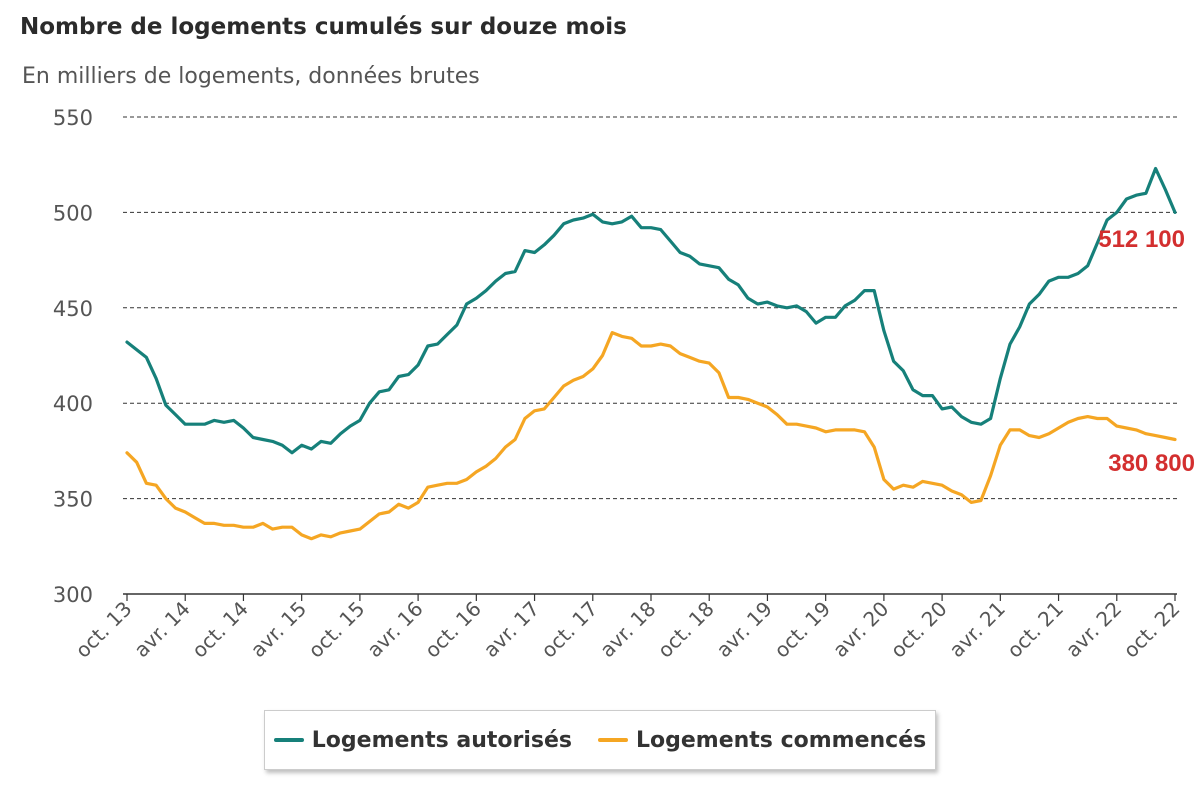 This screenshot has height=800, width=1200. What do you see at coordinates (73, 118) in the screenshot?
I see `y-tick-label: 550` at bounding box center [73, 118].